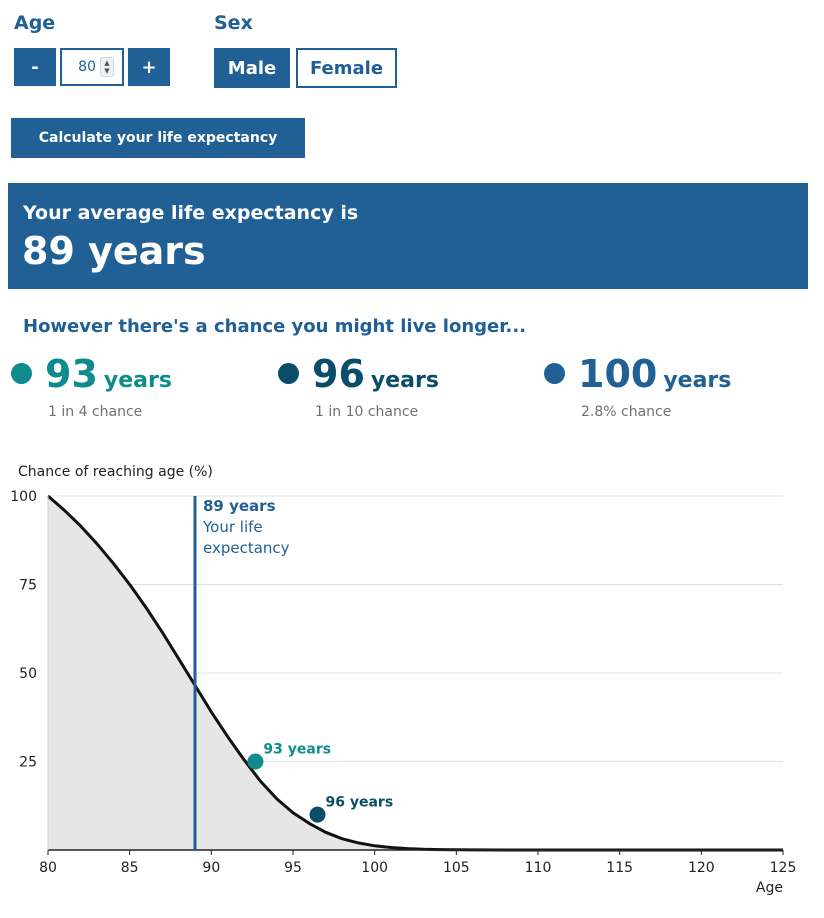 This screenshot has height=918, width=824. I want to click on x-tick-label: 95, so click(293, 868).